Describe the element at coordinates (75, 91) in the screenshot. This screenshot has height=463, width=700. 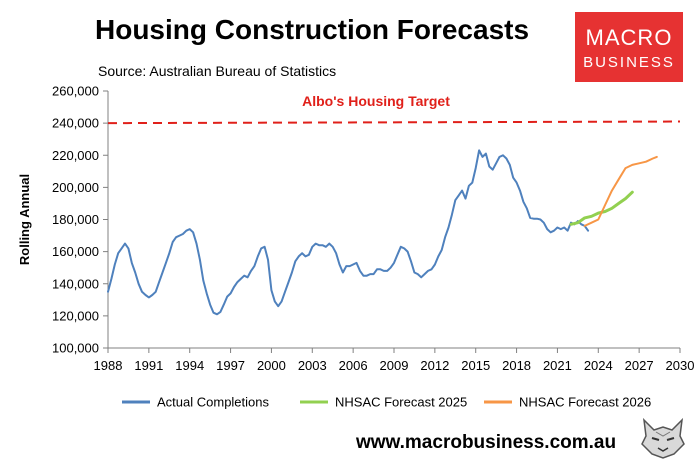
I see `y-tick-label: 260,000` at that location.